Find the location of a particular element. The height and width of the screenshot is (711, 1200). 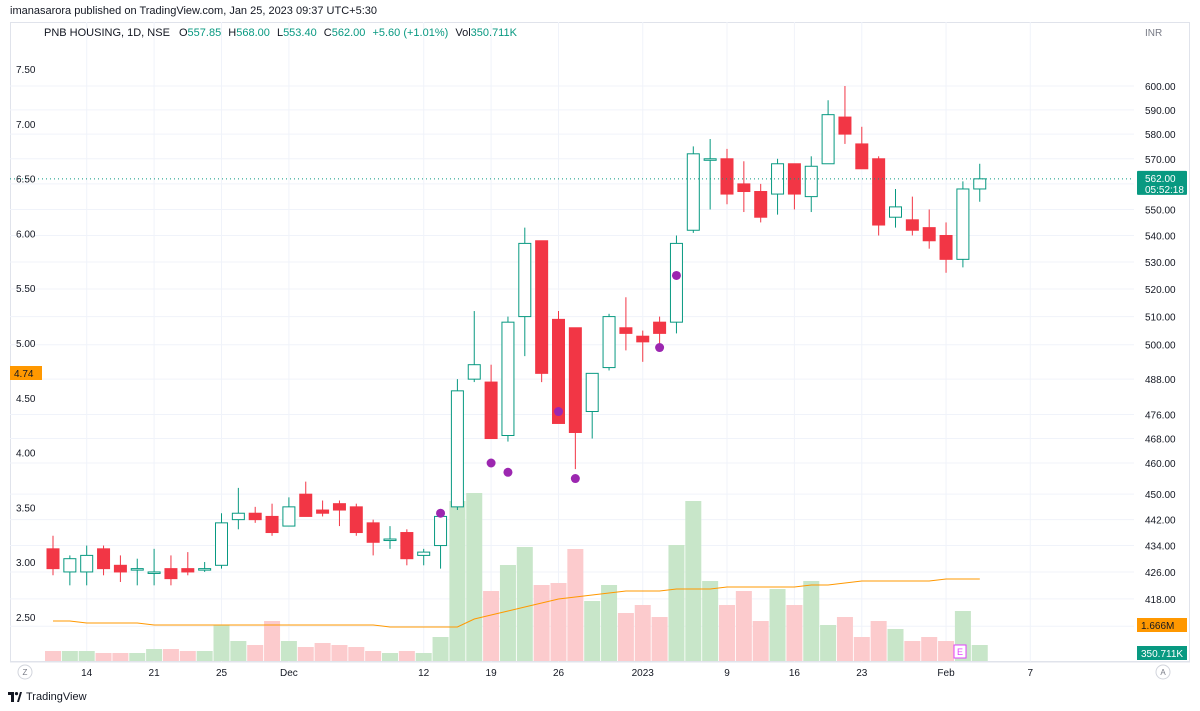

right-axis-tick: 426.00 is located at coordinates (1160, 573).